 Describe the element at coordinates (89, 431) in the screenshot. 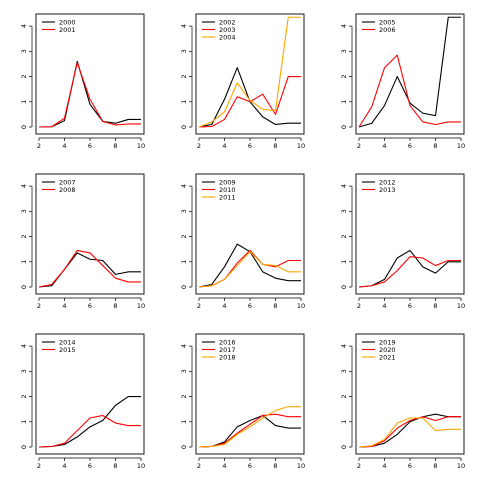

I see `series-line-2015` at that location.